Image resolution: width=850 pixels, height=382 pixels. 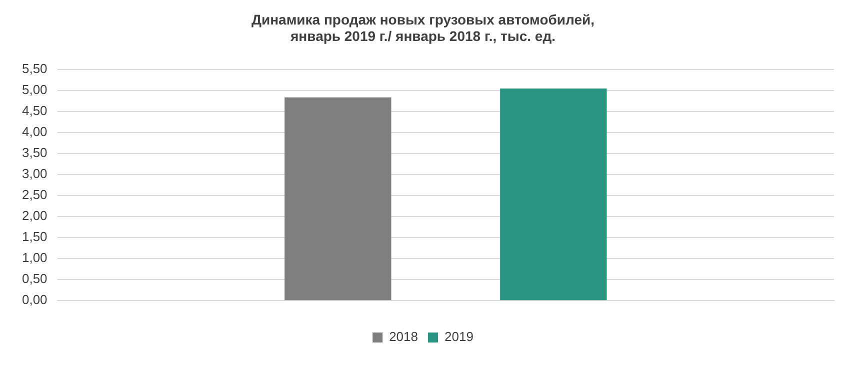 I want to click on y-tick-label: 2,50, so click(x=35, y=194).